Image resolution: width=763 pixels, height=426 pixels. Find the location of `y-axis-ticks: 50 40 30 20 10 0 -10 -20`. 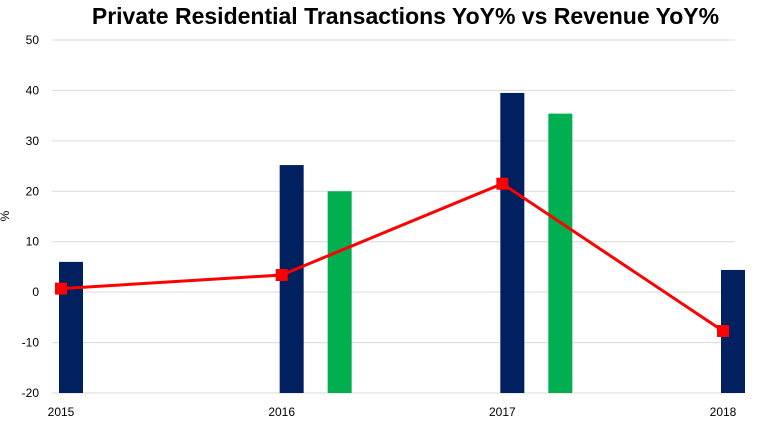

y-axis-ticks: 50 40 30 20 10 0 -10 -20 is located at coordinates (31, 216).